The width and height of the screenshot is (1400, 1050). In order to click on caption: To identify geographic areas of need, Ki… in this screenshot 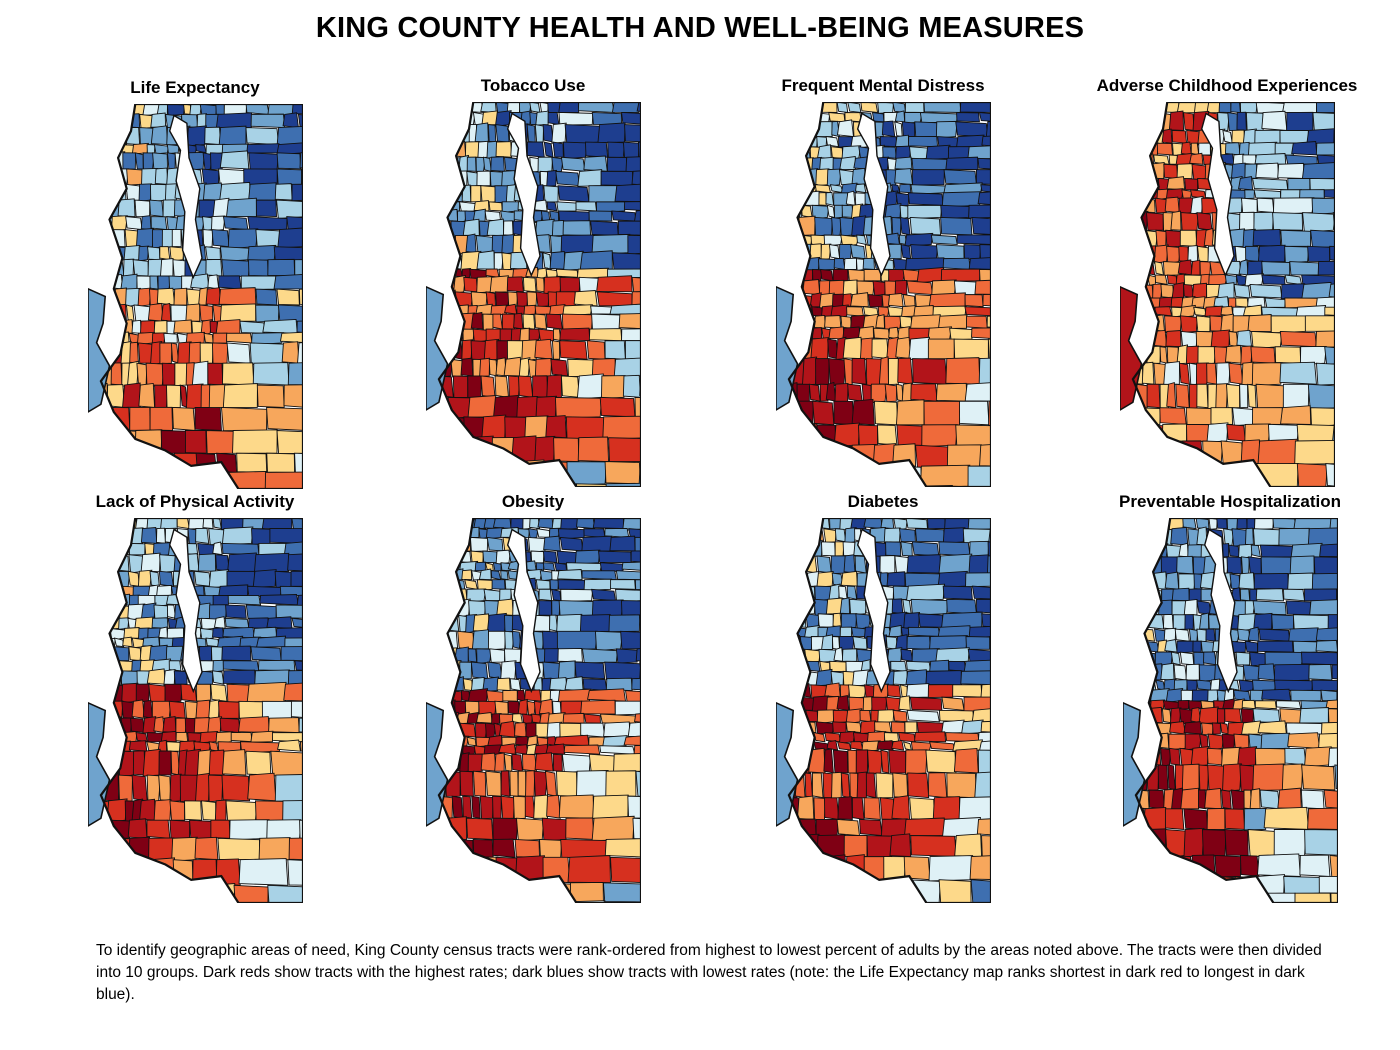, I will do `click(709, 972)`.